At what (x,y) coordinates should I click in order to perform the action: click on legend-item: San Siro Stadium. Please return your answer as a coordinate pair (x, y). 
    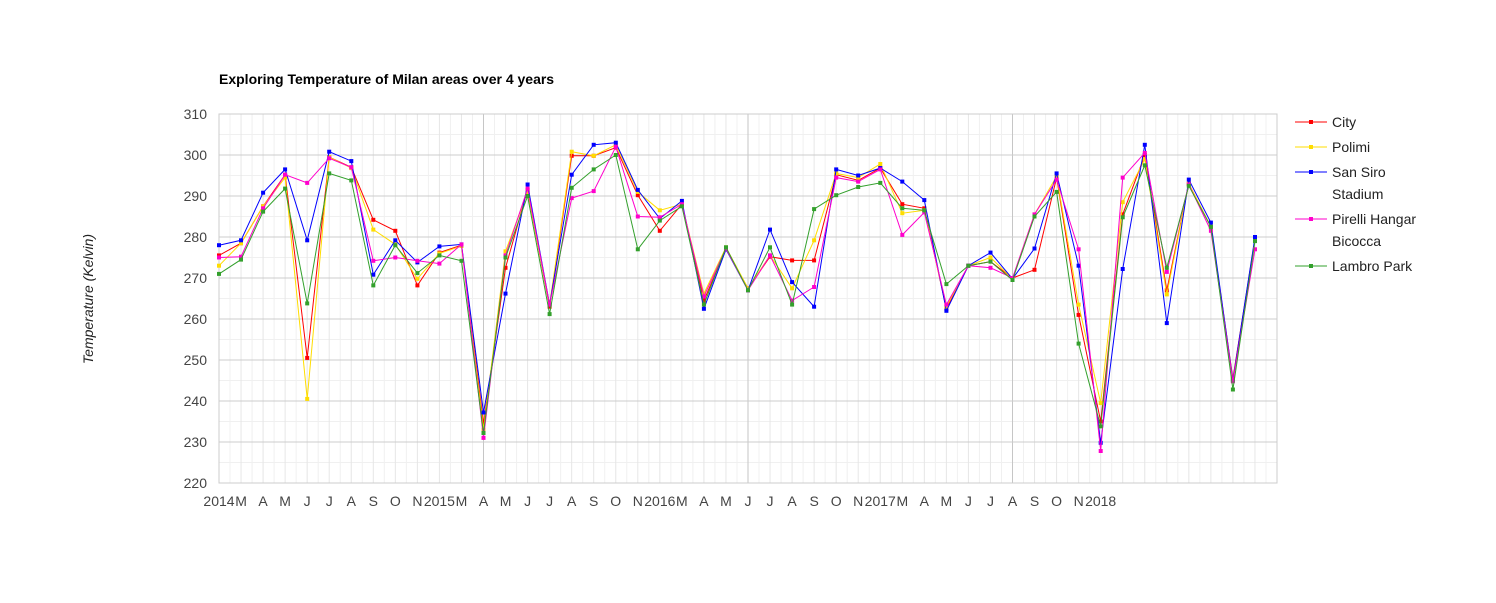
    Looking at the image, I should click on (1340, 183).